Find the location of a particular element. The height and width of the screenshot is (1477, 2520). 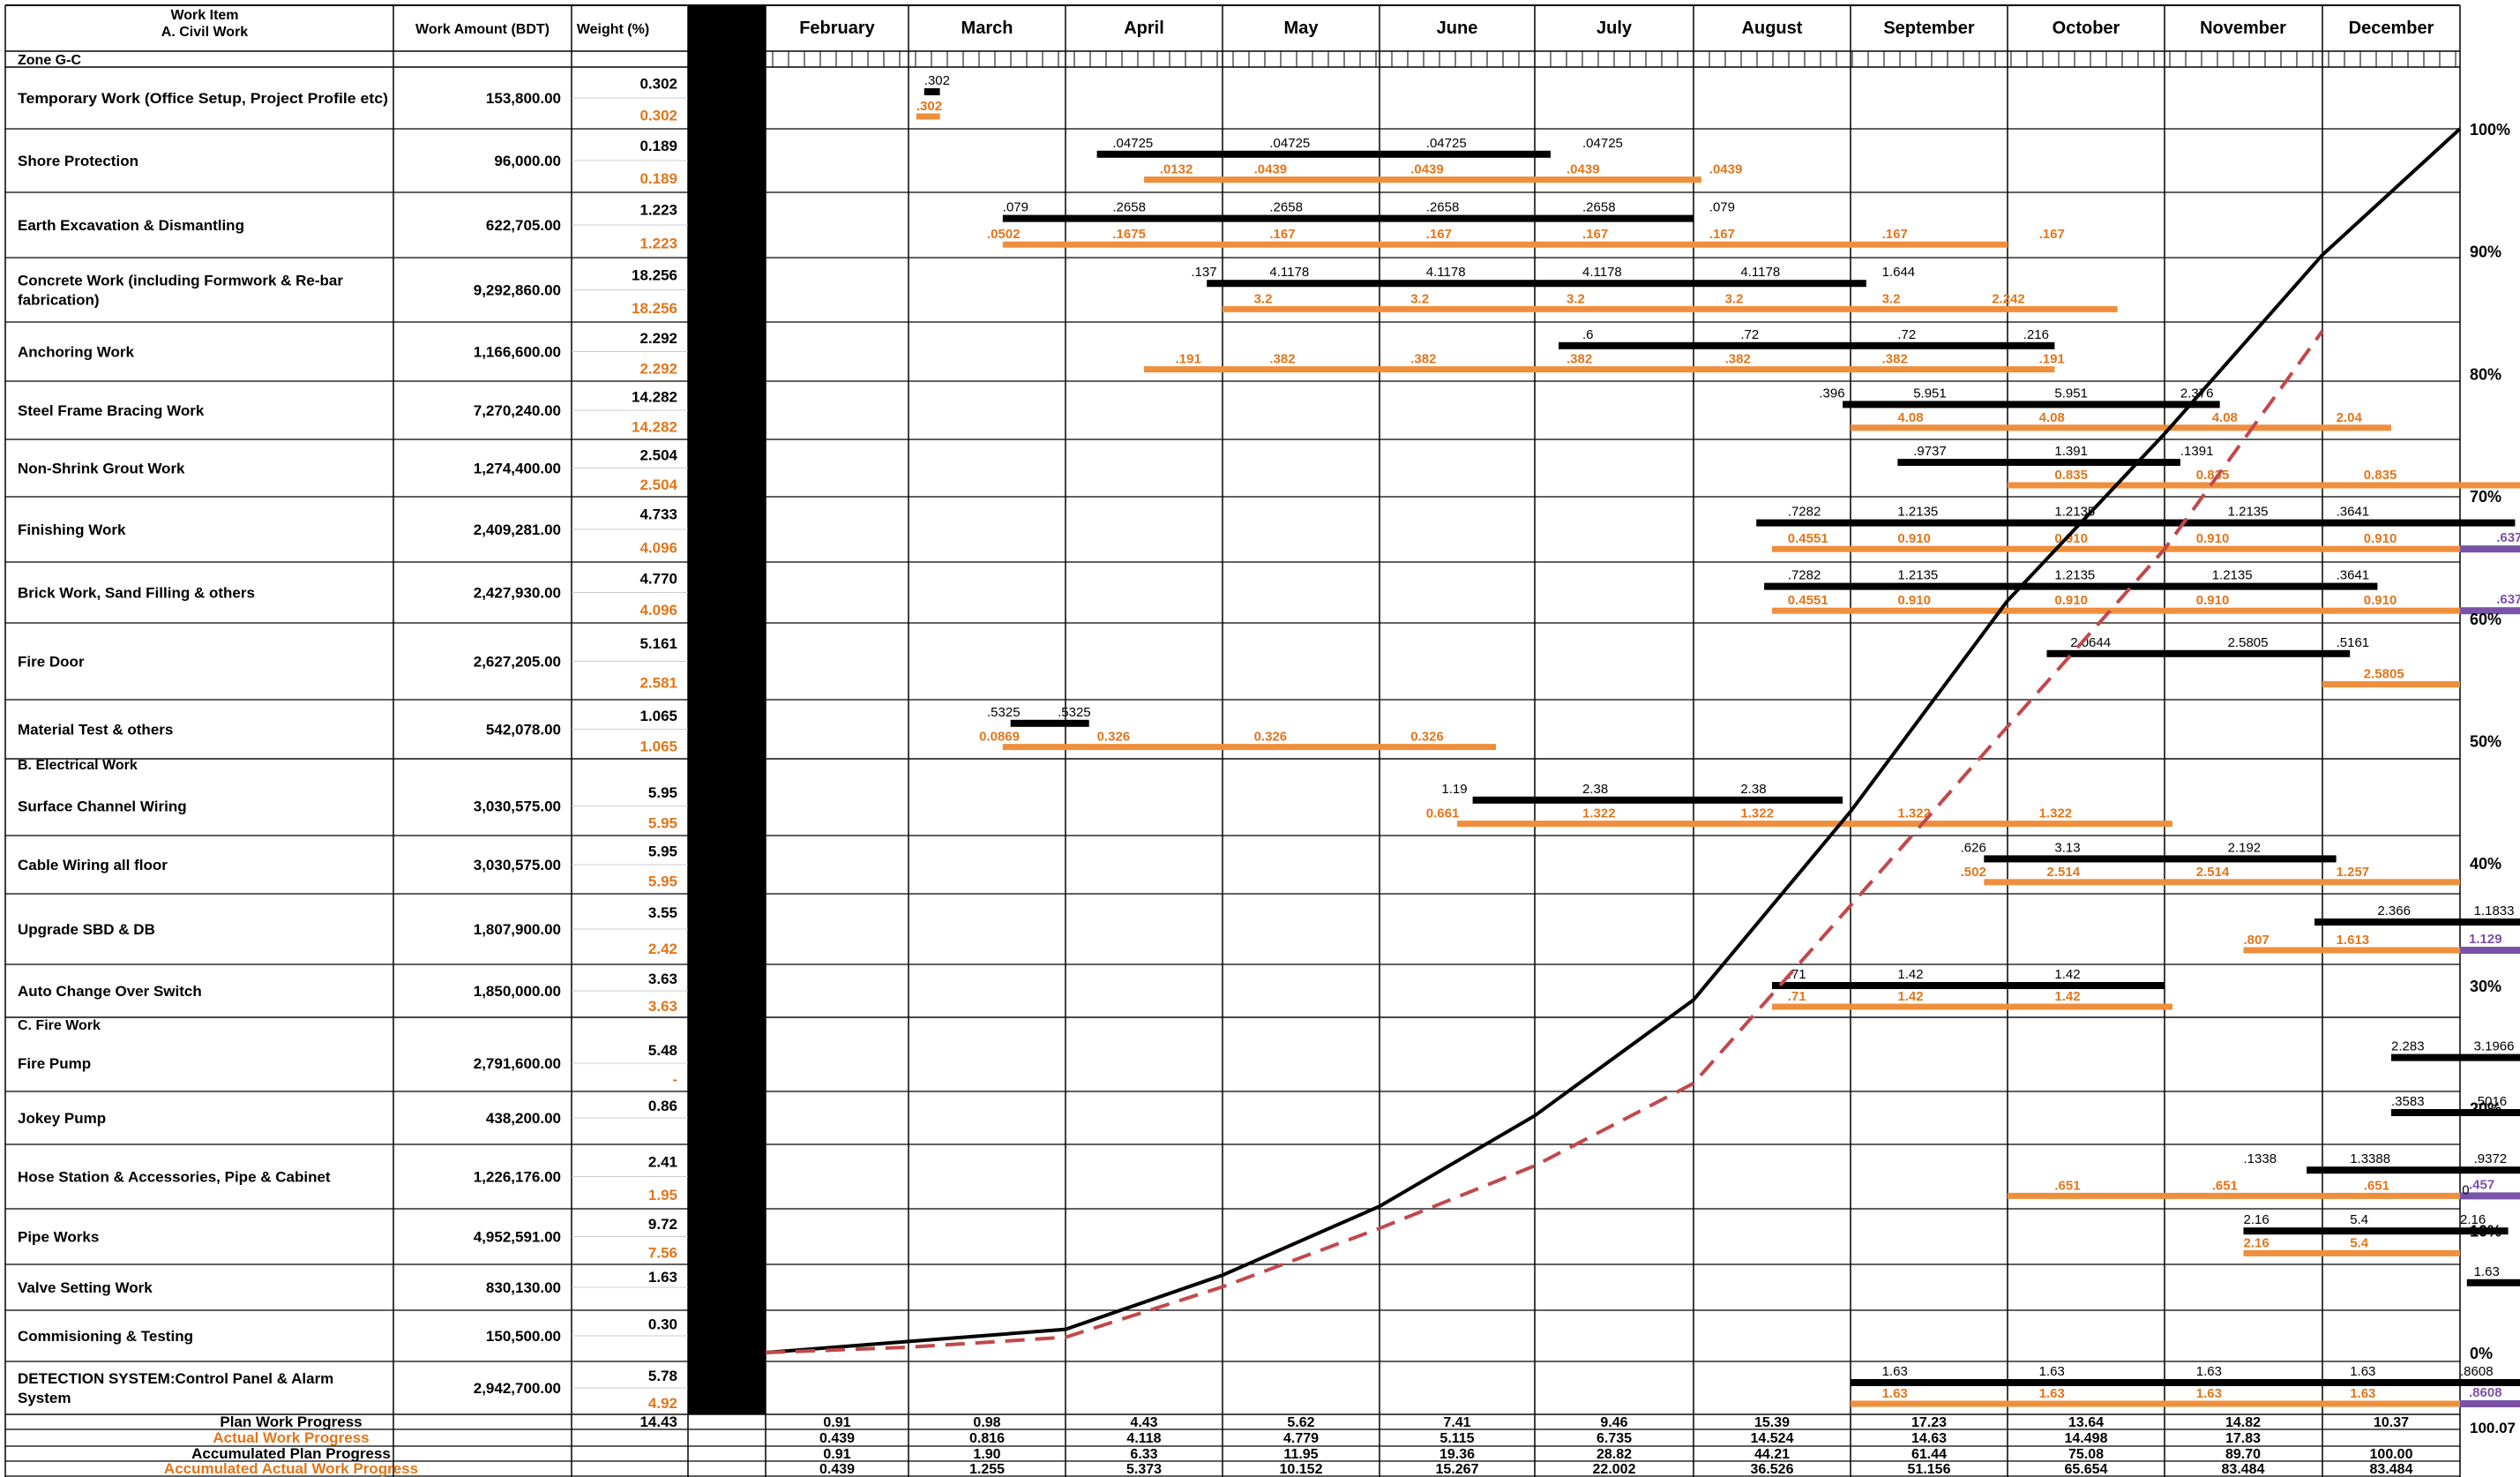

footer-value: 10.152 is located at coordinates (1301, 1469).